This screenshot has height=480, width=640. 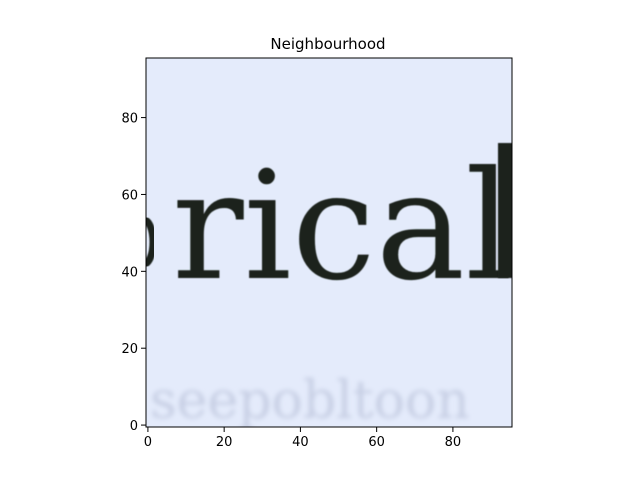 What do you see at coordinates (129, 195) in the screenshot?
I see `y-tick-label: 60` at bounding box center [129, 195].